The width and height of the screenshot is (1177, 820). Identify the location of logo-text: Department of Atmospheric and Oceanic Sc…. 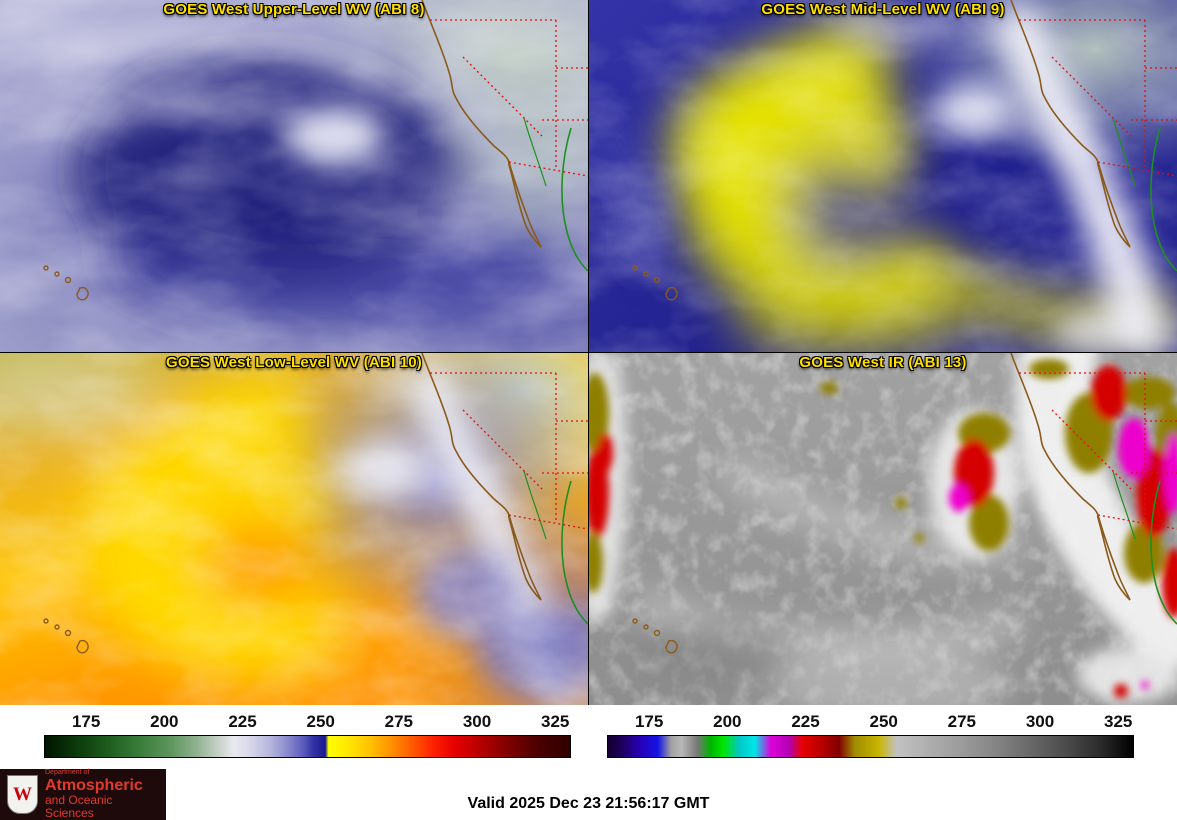
(102, 794).